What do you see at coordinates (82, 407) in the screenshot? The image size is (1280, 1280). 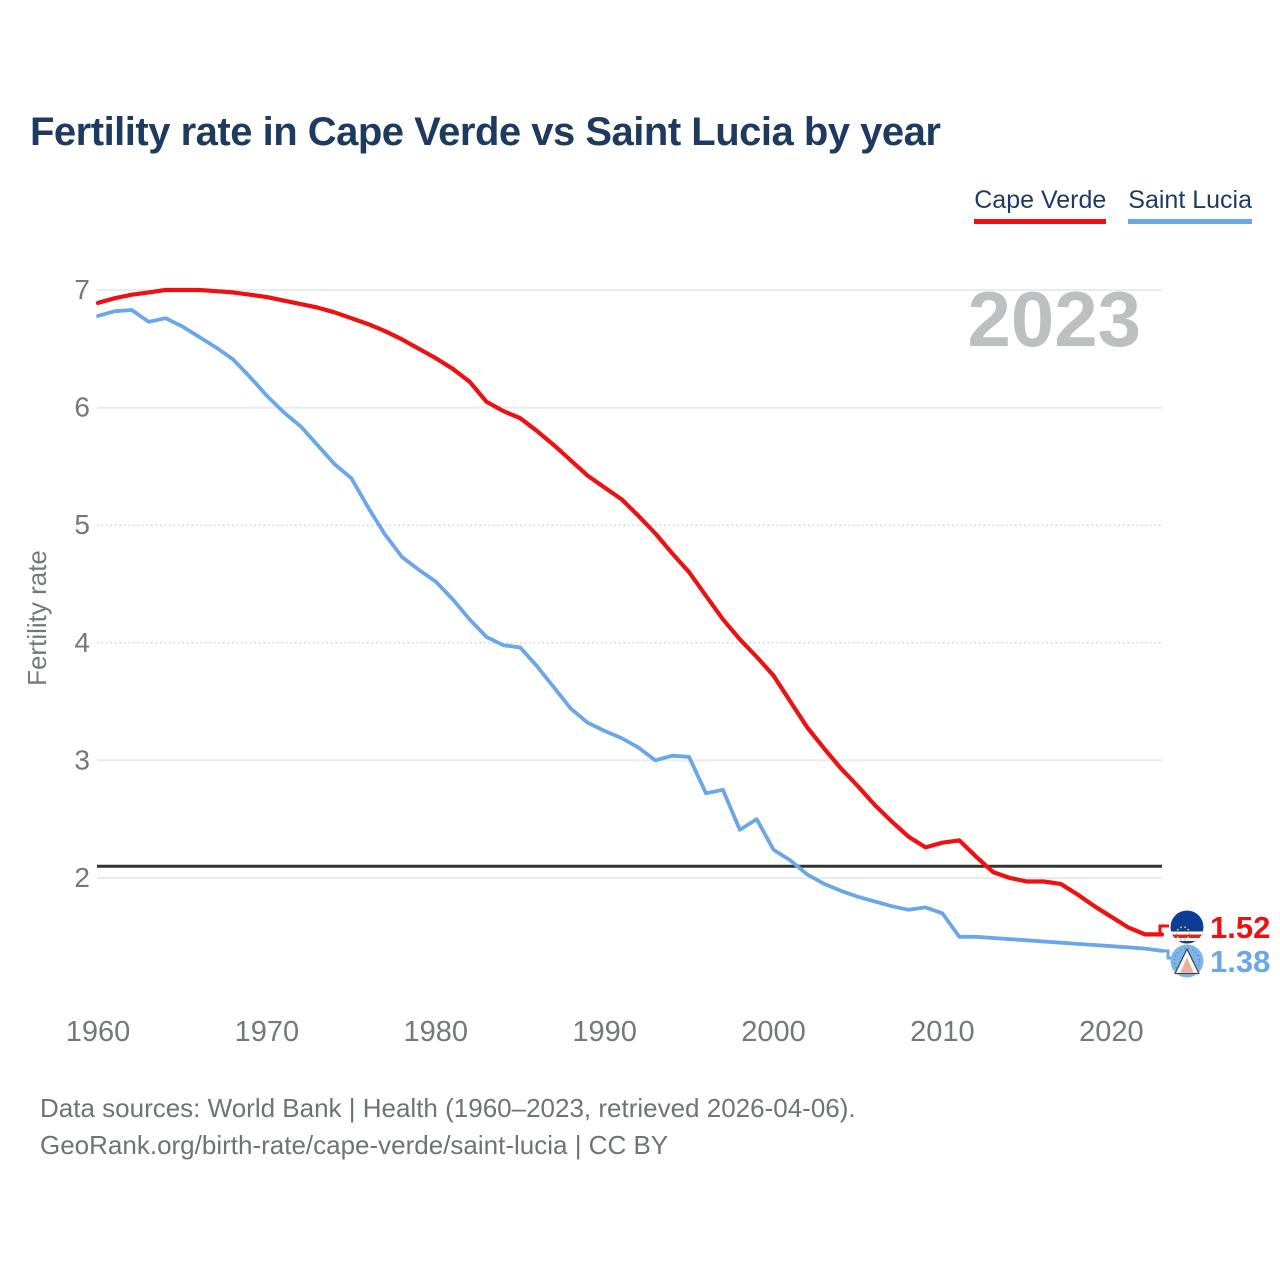 I see `y-tick-label-6: 6` at bounding box center [82, 407].